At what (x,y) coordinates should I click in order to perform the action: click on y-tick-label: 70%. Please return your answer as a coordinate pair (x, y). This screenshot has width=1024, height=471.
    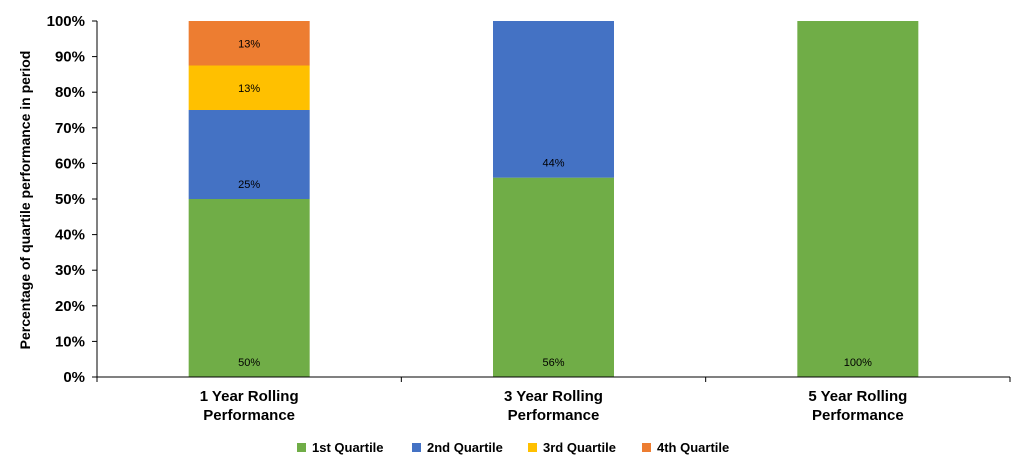
    Looking at the image, I should click on (70, 128).